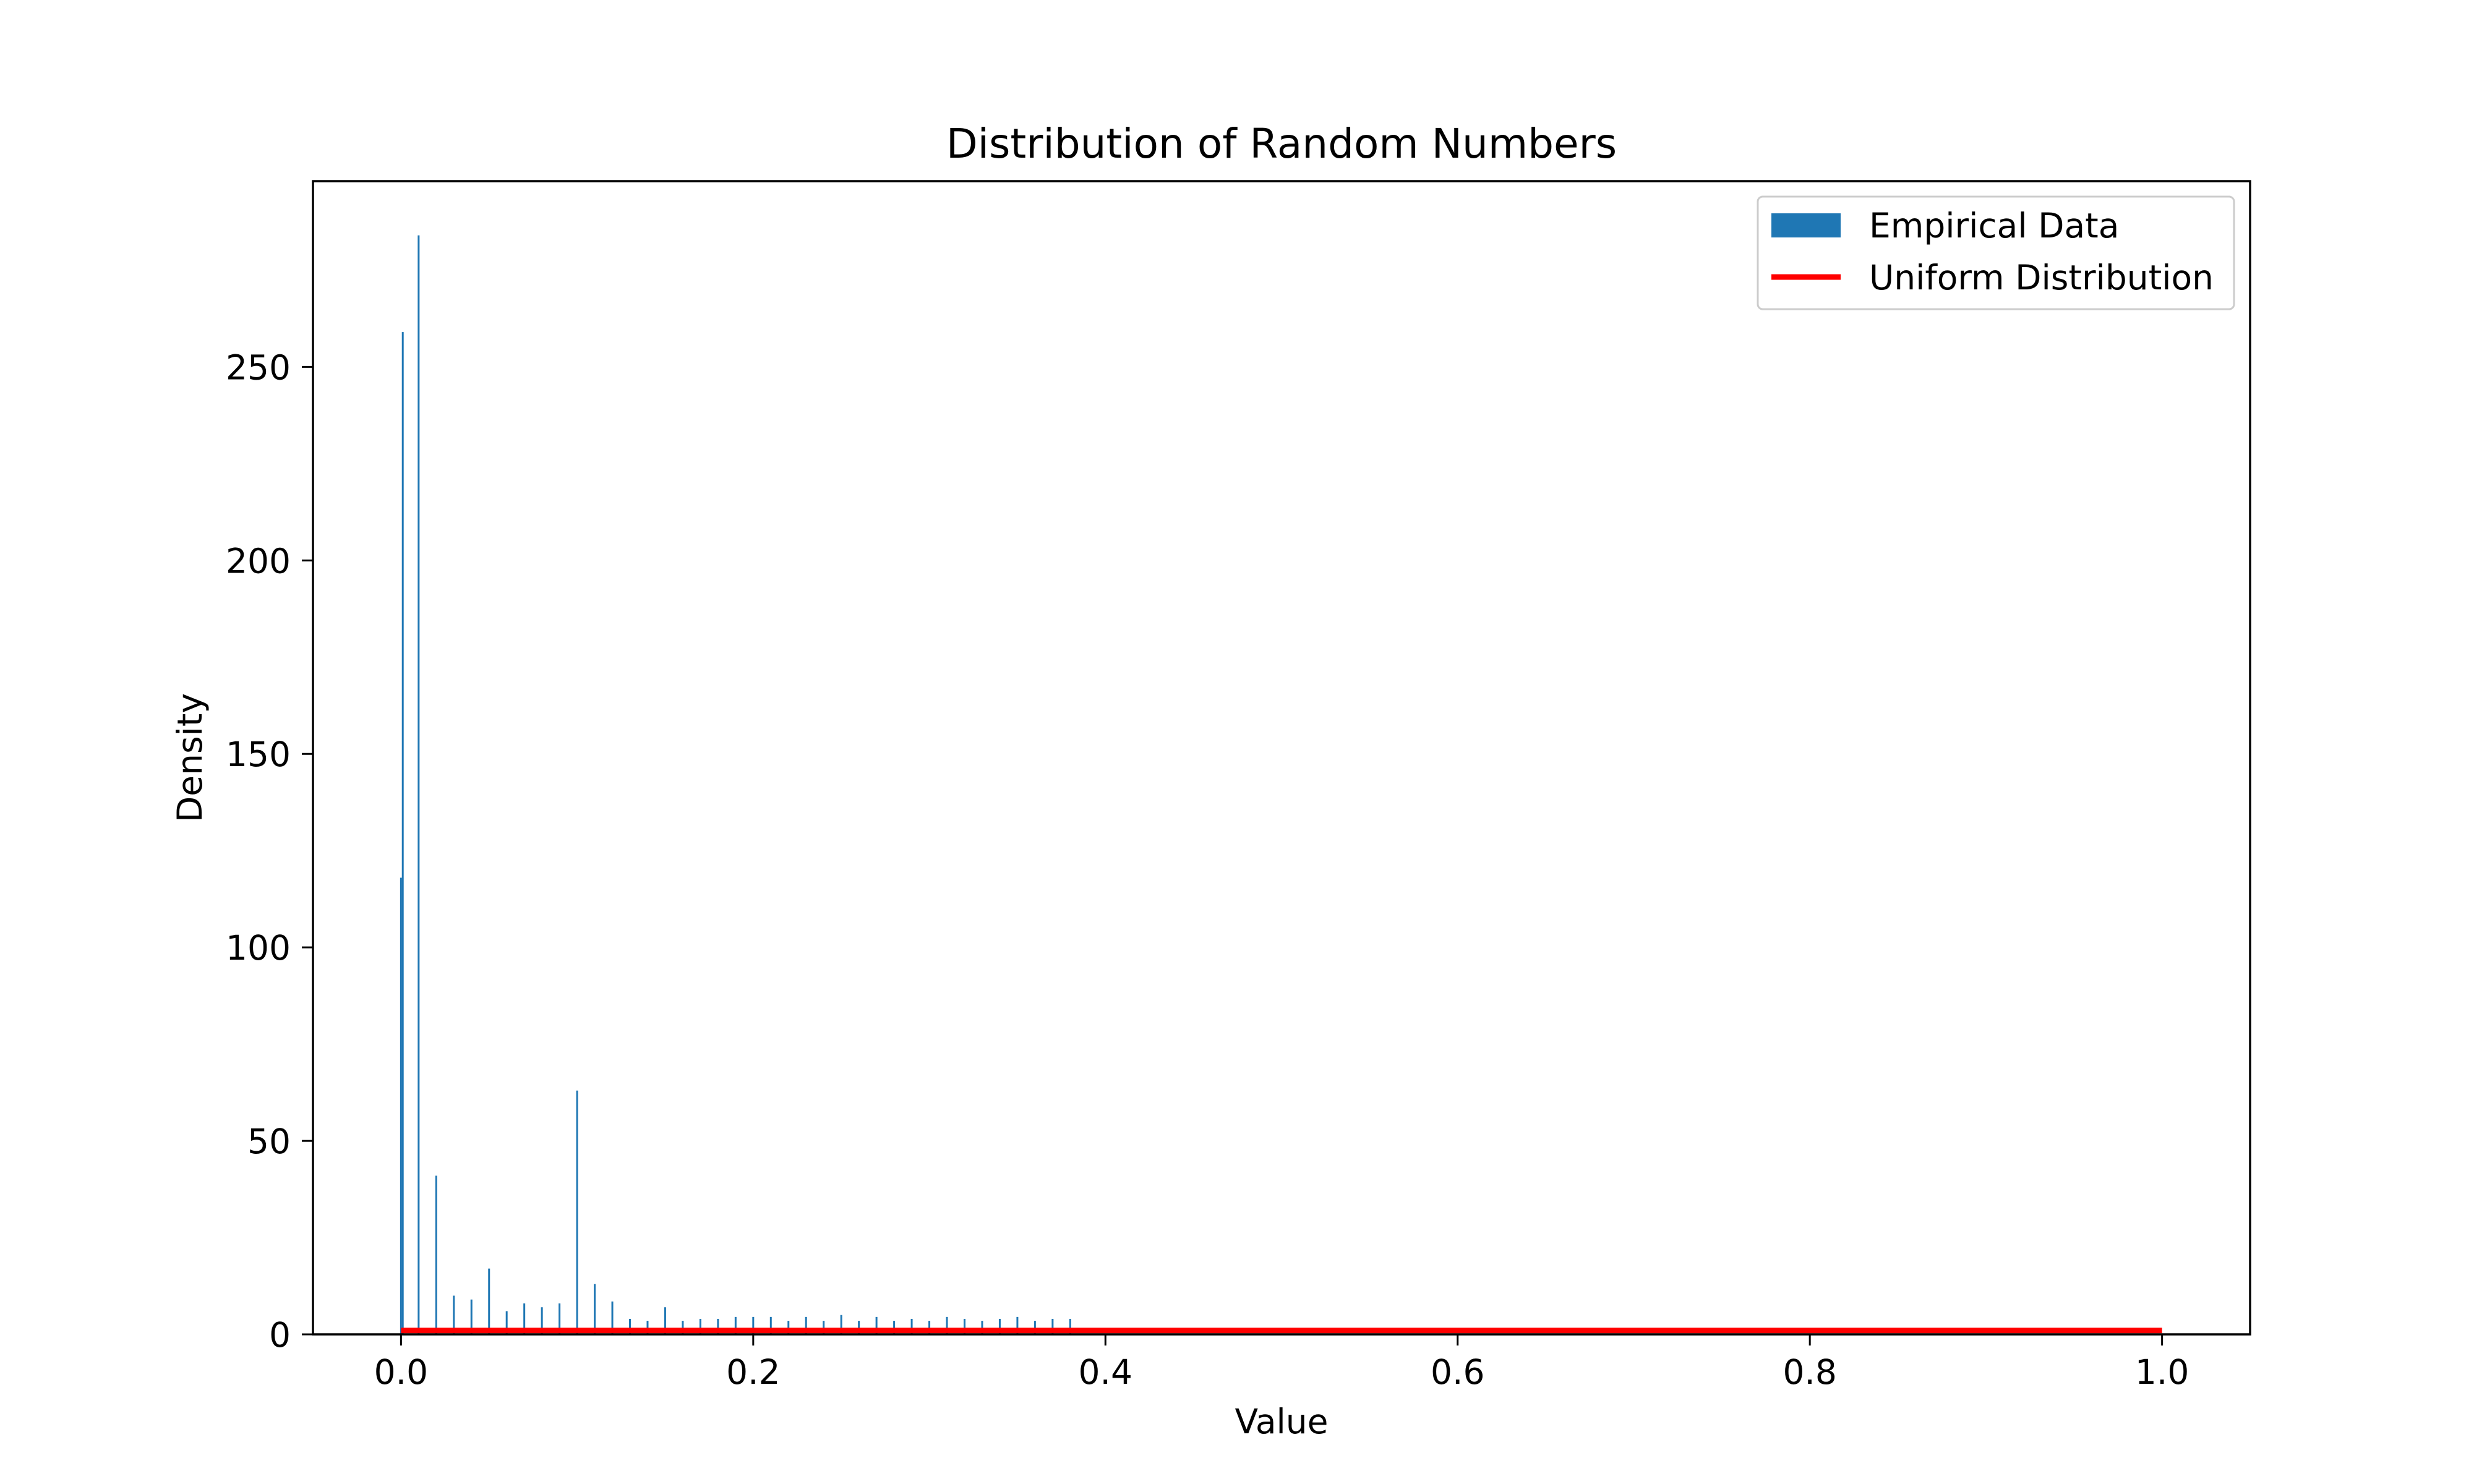 The height and width of the screenshot is (1484, 2474). I want to click on legend: Empirical Data Uniform Distribution, so click(1996, 252).